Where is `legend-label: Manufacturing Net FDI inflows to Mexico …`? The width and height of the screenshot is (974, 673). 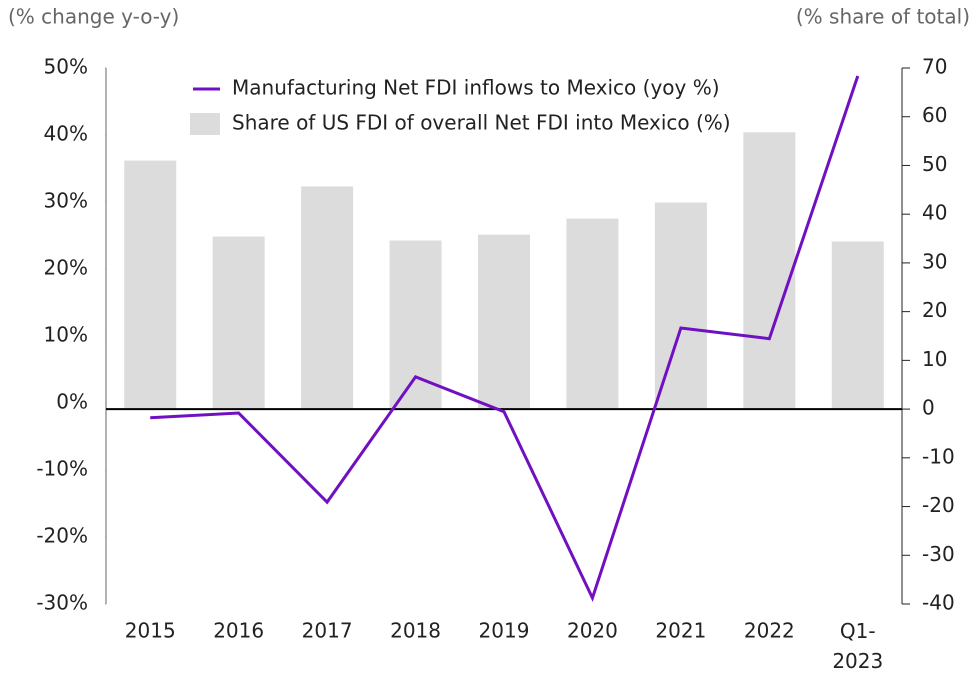 legend-label: Manufacturing Net FDI inflows to Mexico … is located at coordinates (476, 88).